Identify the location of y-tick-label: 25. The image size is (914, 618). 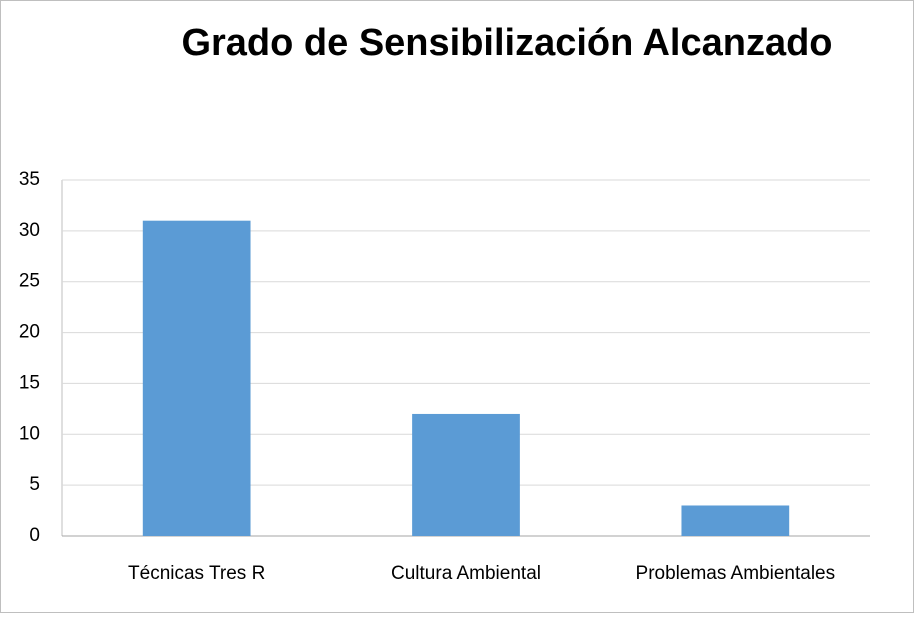
(29, 281).